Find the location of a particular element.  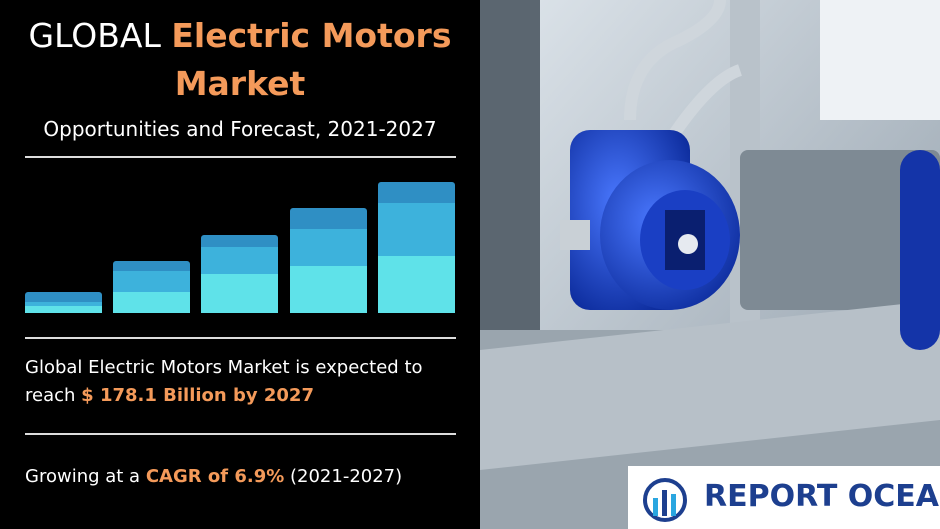

statement-text: reach is located at coordinates (50, 395).